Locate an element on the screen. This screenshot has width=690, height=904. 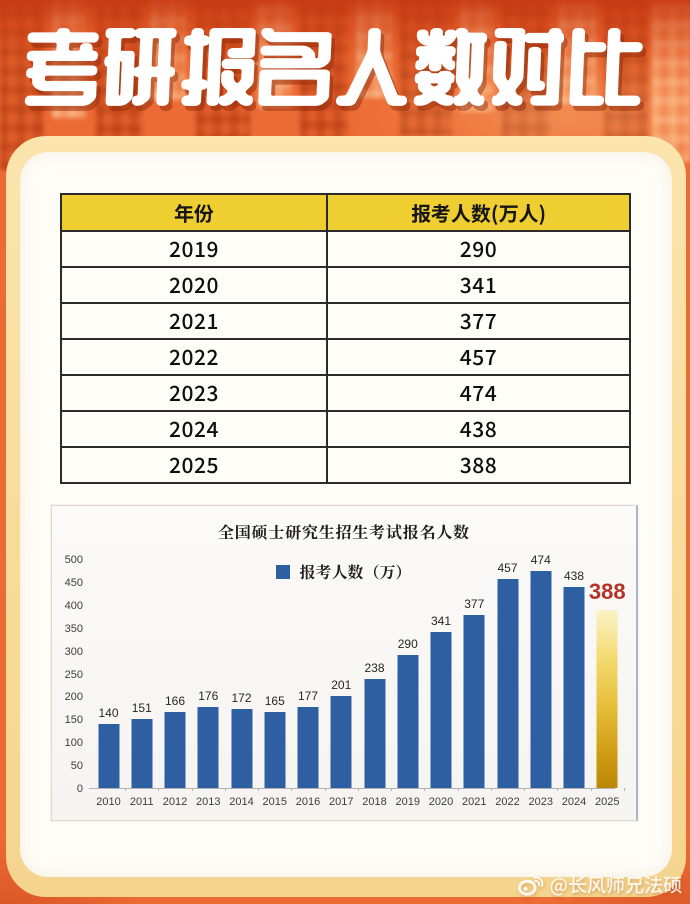
table-cell-count: 290 is located at coordinates (478, 249).